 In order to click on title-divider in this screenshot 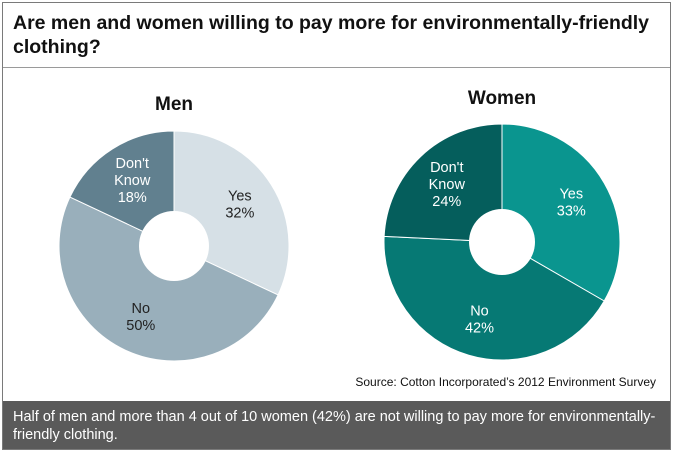, I will do `click(336, 67)`.